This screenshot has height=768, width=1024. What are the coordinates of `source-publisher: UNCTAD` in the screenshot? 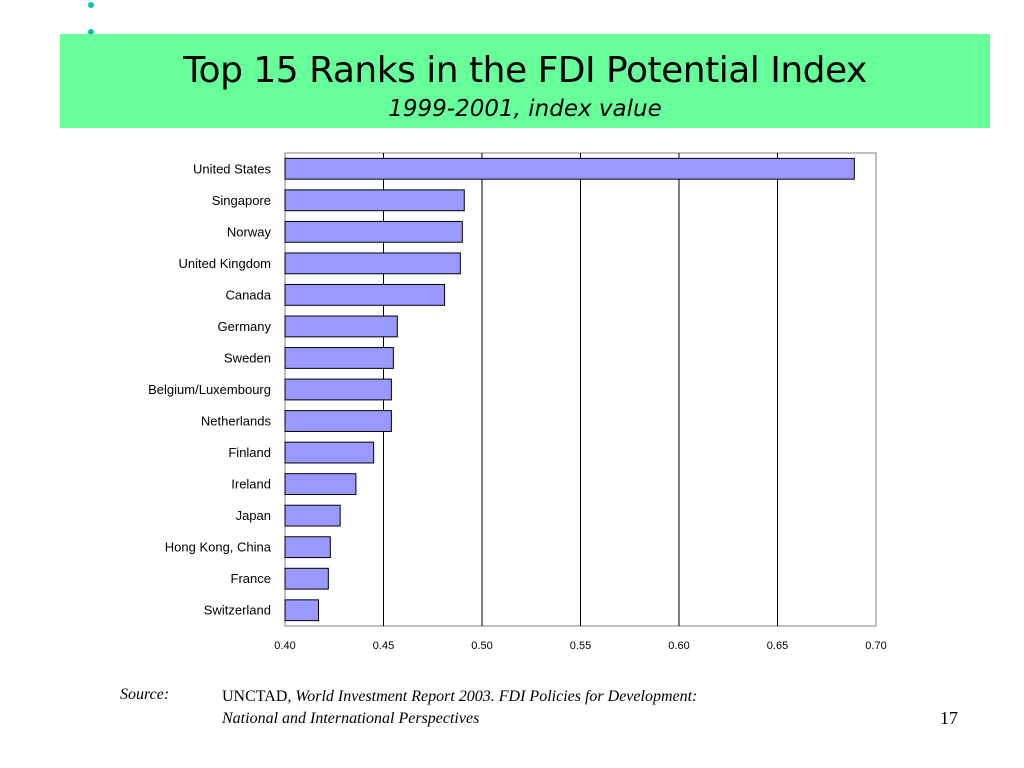 It's located at (255, 696).